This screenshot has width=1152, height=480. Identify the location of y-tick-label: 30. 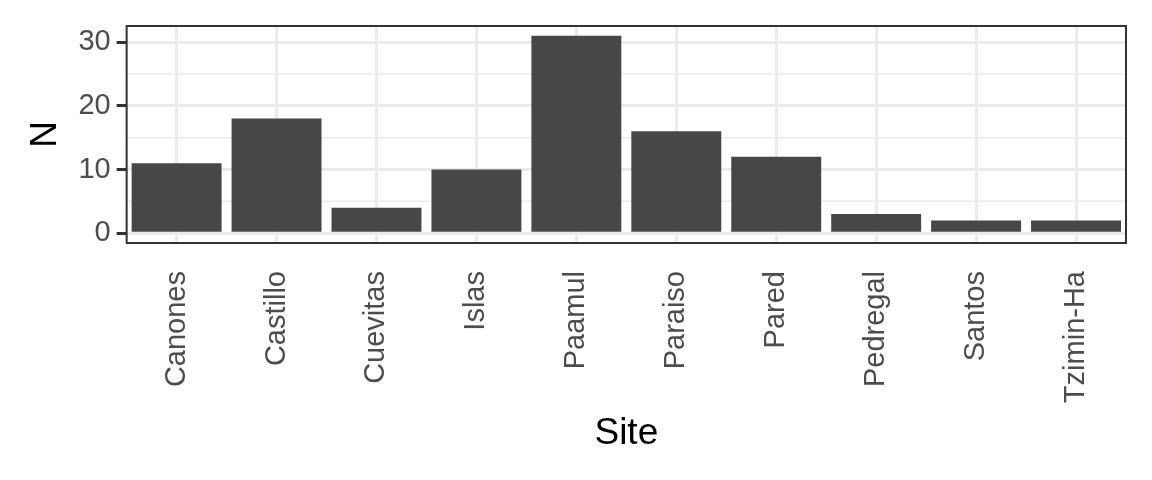
(94, 40).